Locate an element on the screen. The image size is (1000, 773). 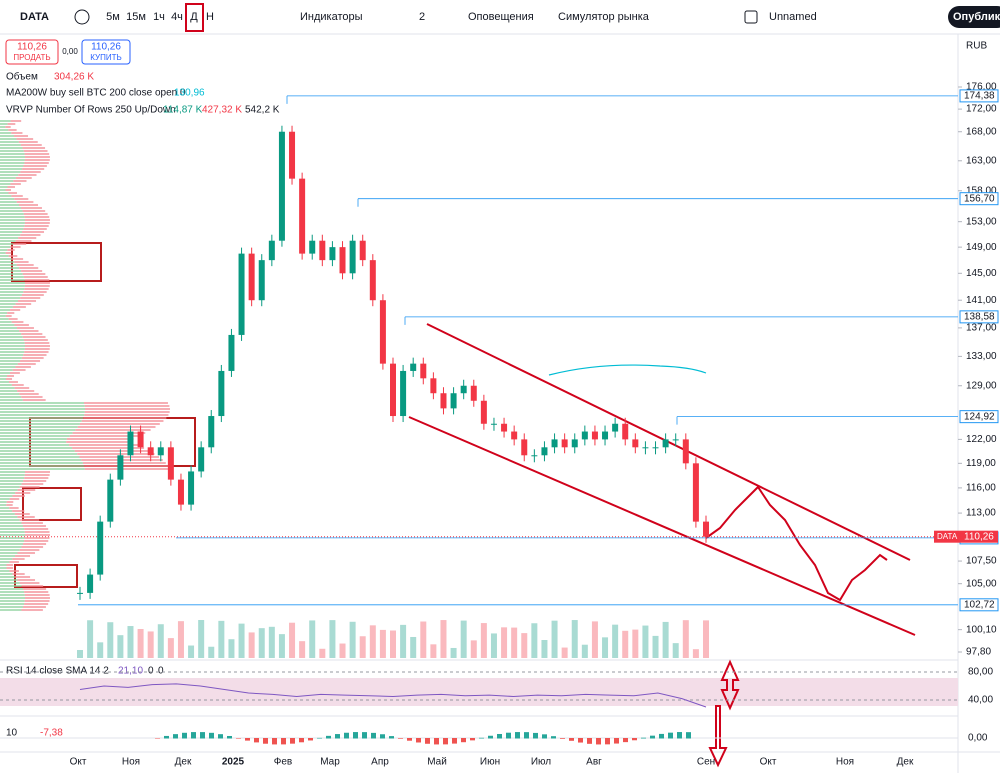
publish-button is located at coordinates (974, 17).